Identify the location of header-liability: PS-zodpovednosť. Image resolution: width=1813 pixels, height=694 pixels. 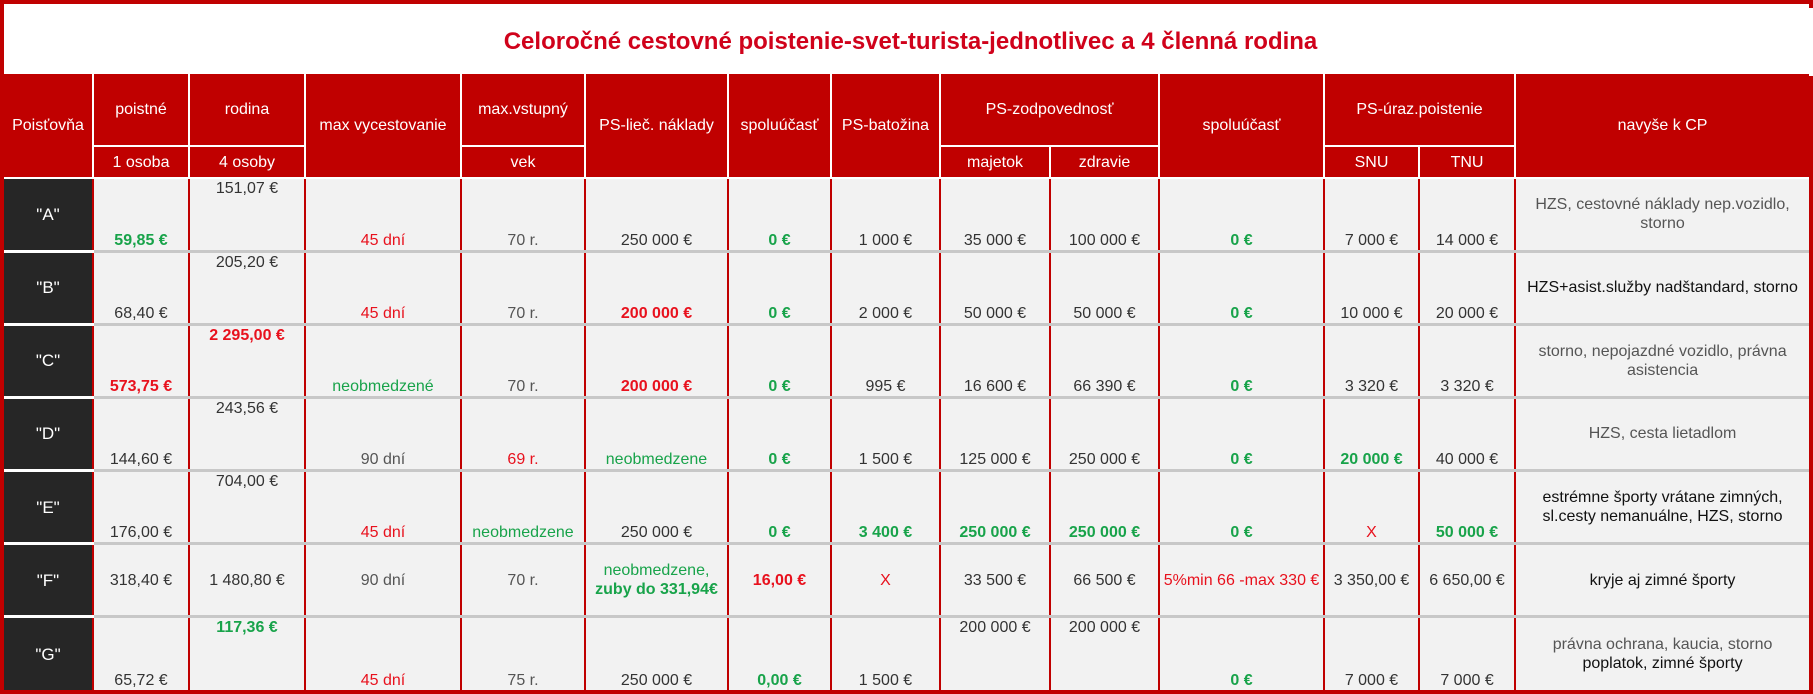
(1050, 110).